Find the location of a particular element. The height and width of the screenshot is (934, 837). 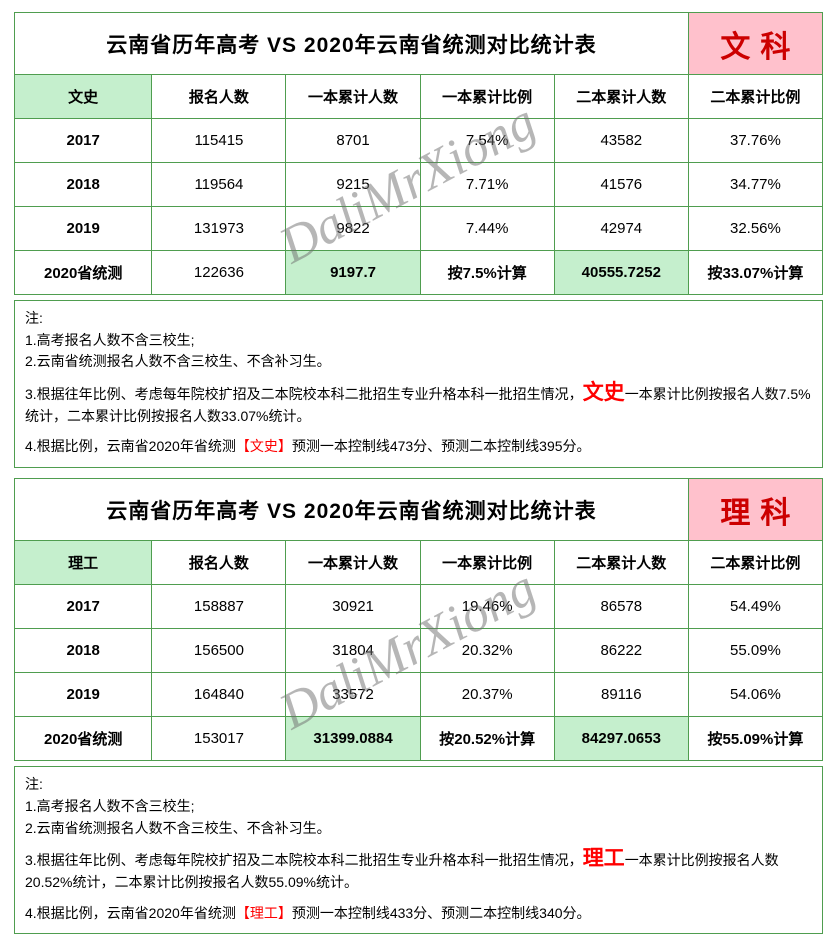

value-cell: 41576 is located at coordinates (621, 184).